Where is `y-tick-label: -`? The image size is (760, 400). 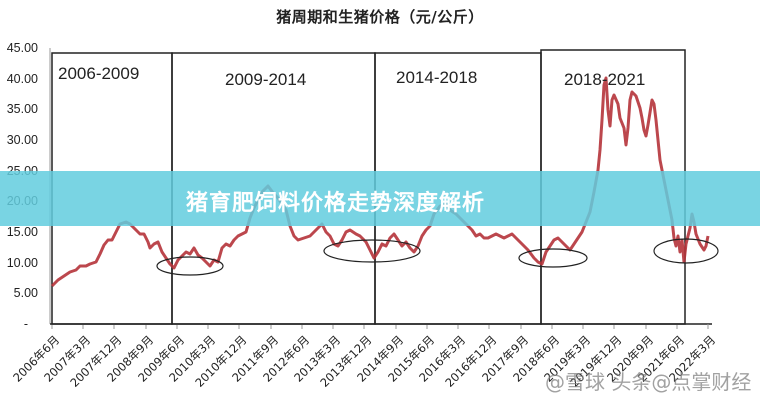 y-tick-label: - is located at coordinates (25, 324).